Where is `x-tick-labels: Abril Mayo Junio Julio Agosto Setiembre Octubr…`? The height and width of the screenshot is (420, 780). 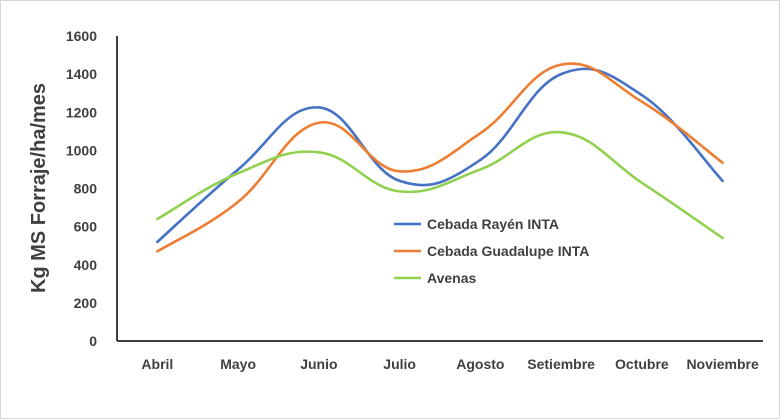 x-tick-labels: Abril Mayo Junio Julio Agosto Setiembre Octubr… is located at coordinates (450, 364).